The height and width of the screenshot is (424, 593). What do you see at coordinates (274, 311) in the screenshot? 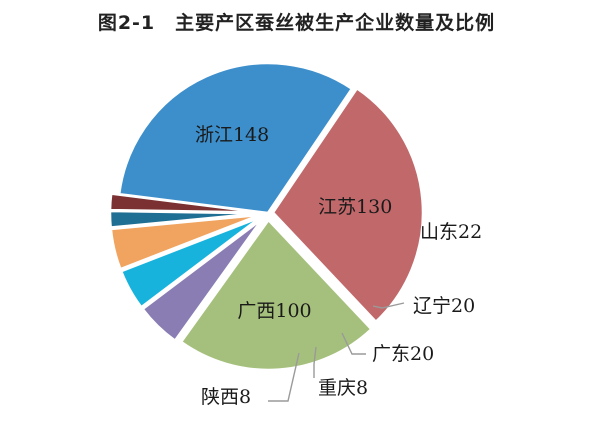
I see `slice-label-3: 广西100` at bounding box center [274, 311].